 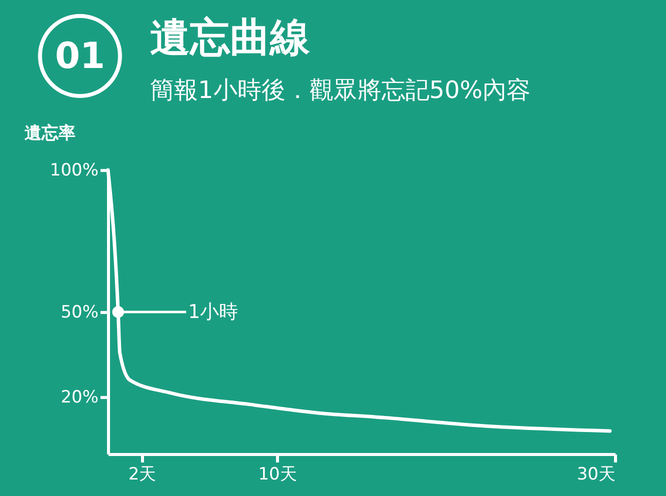 I want to click on text: 01, so click(x=80, y=56).